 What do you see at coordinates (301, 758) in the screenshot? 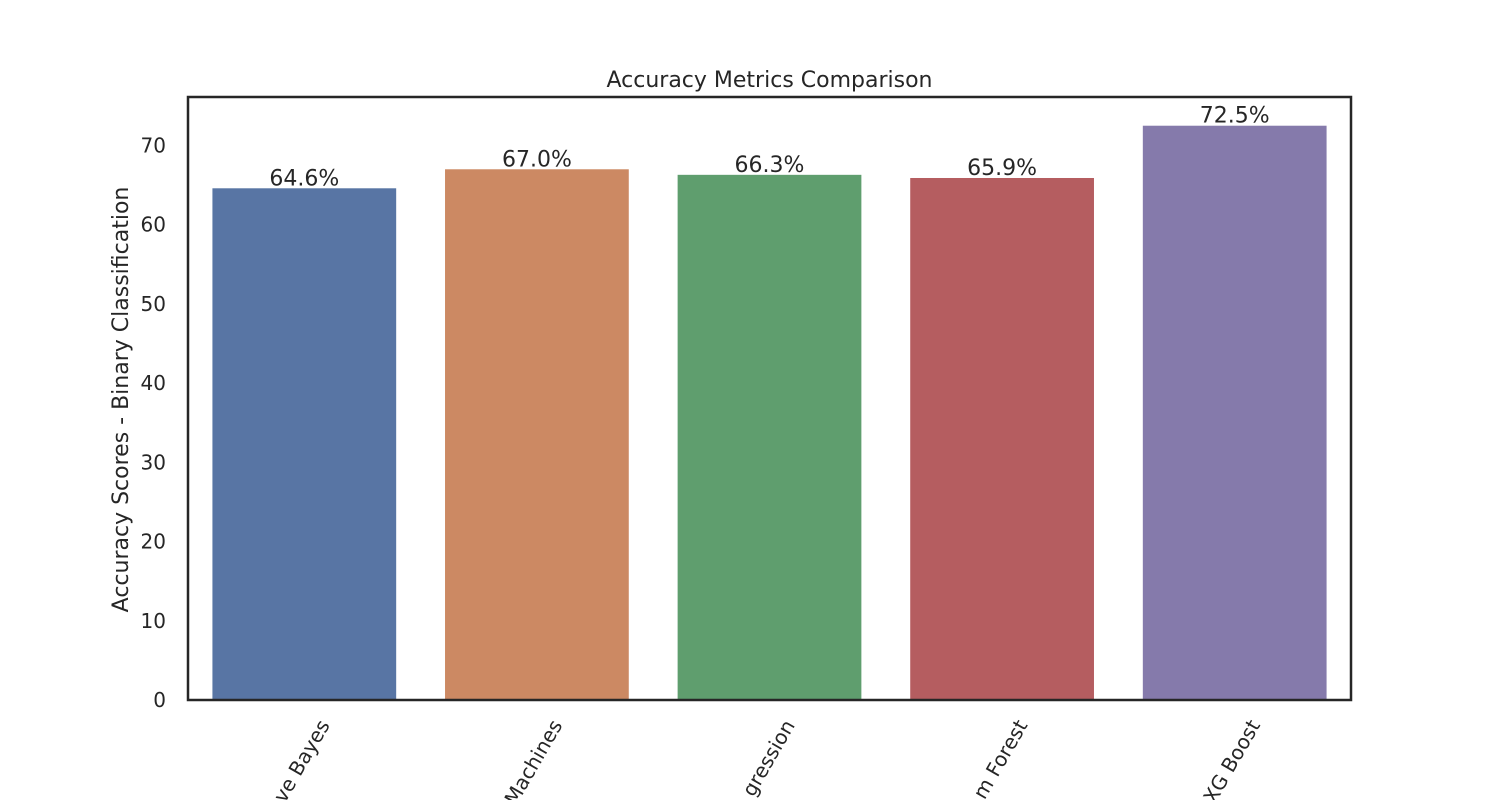
I see `x-tick-label-1: ve Bayes` at bounding box center [301, 758].